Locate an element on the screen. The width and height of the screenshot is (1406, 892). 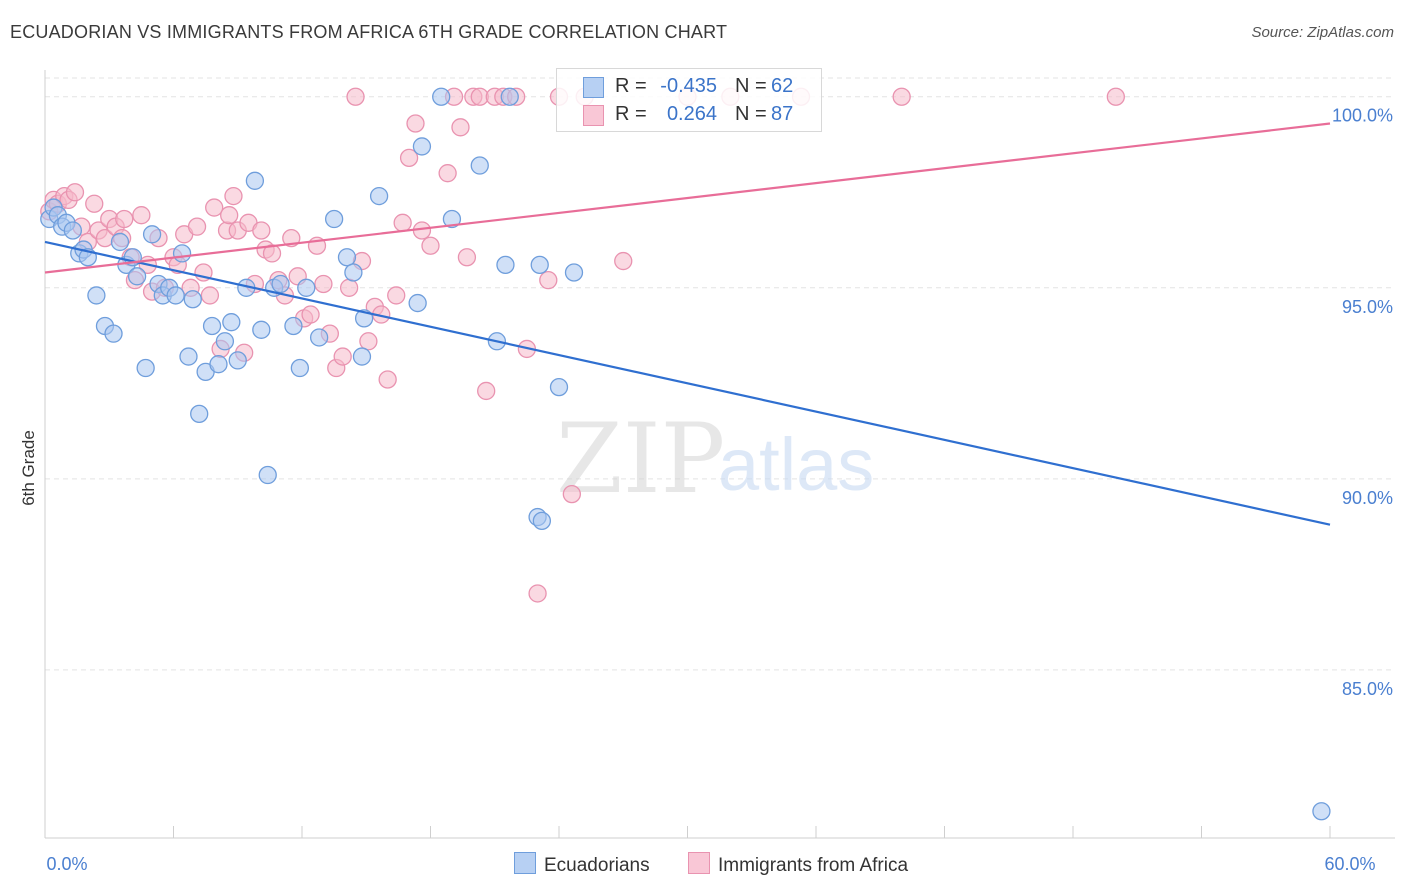
x-tick-label: 0.0% is located at coordinates (66, 864).